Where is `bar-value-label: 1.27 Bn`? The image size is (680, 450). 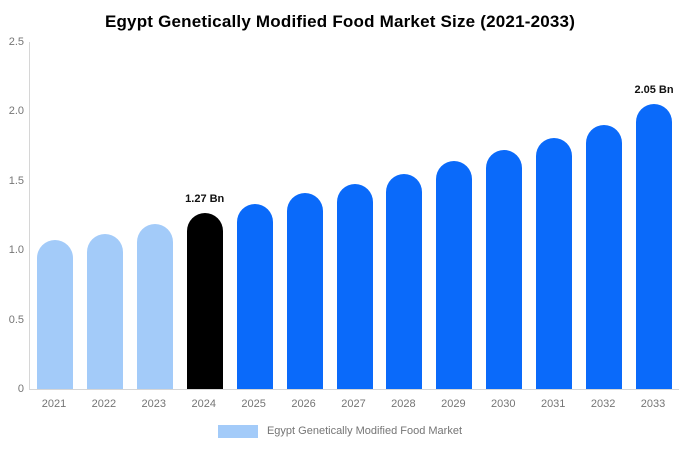 bar-value-label: 1.27 Bn is located at coordinates (205, 198).